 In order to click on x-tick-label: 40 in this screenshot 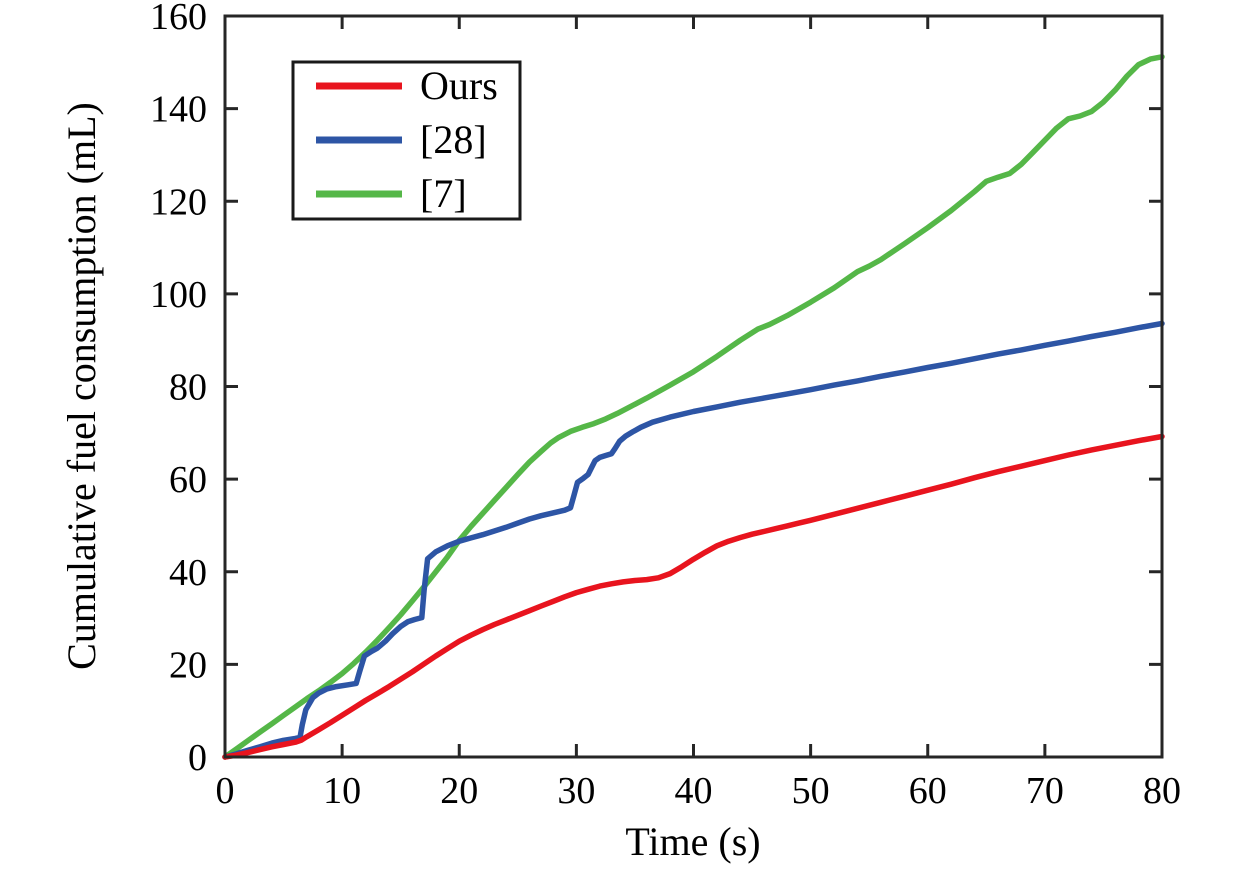, I will do `click(694, 791)`.